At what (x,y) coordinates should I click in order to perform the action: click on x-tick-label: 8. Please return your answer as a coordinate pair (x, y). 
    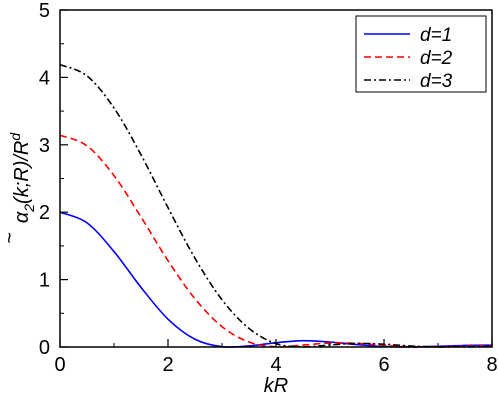
    Looking at the image, I should click on (491, 365).